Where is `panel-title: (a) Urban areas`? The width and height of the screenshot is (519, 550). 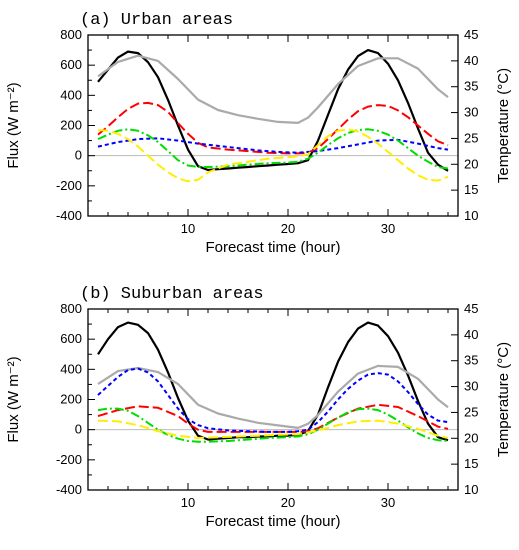 panel-title: (a) Urban areas is located at coordinates (156, 20).